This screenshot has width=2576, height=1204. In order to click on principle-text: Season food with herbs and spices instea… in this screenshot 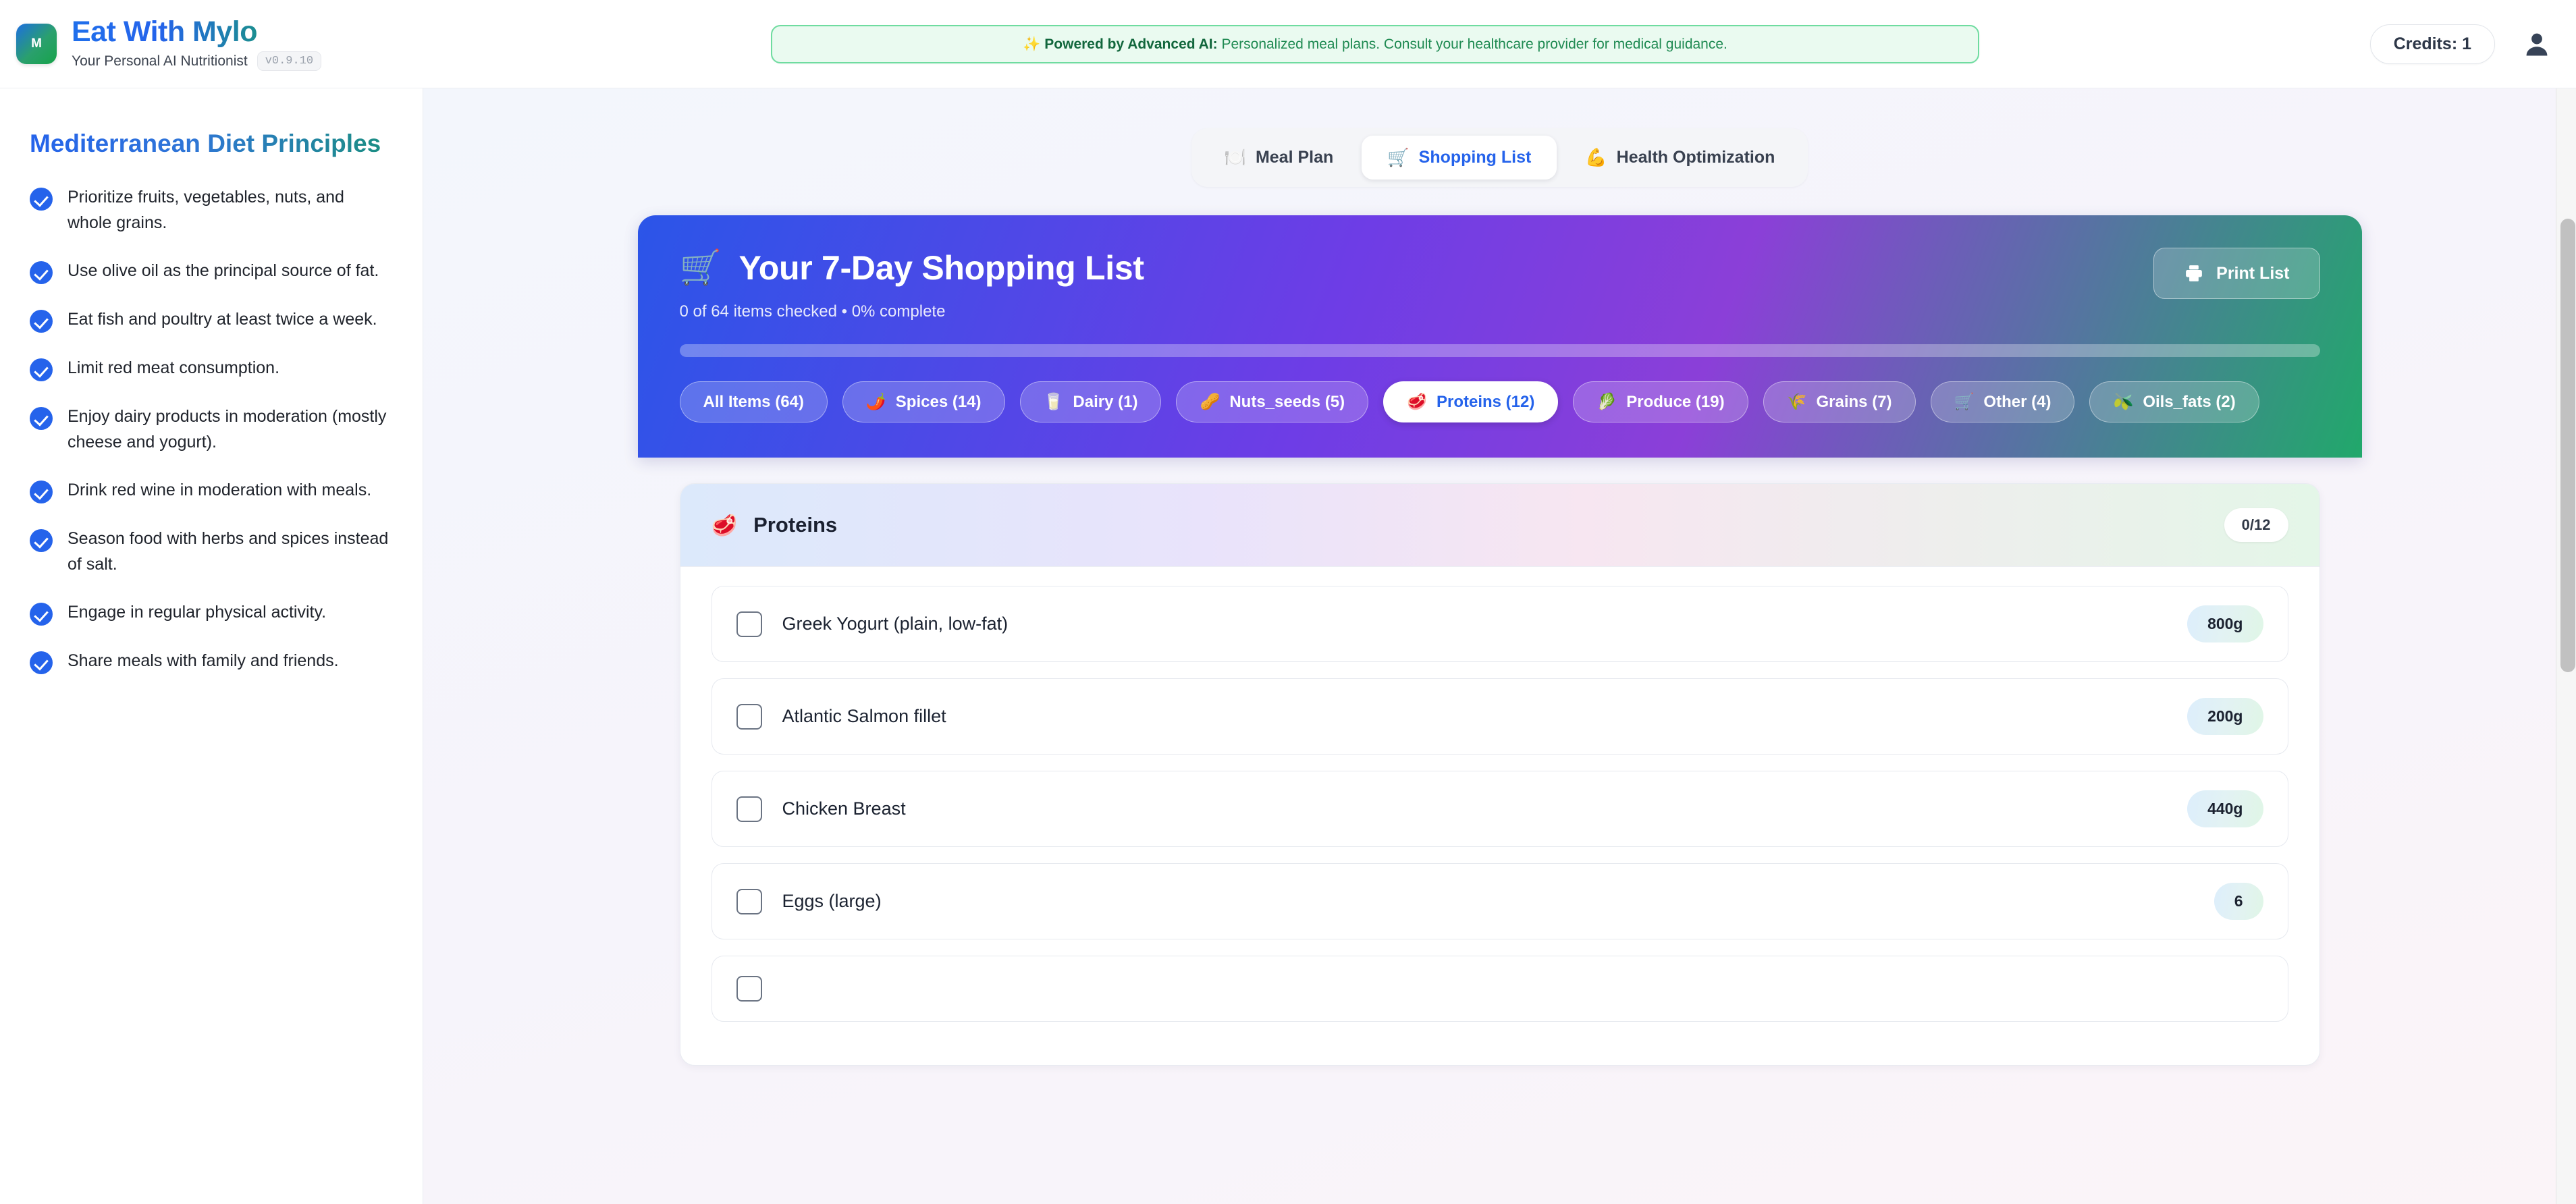, I will do `click(228, 551)`.